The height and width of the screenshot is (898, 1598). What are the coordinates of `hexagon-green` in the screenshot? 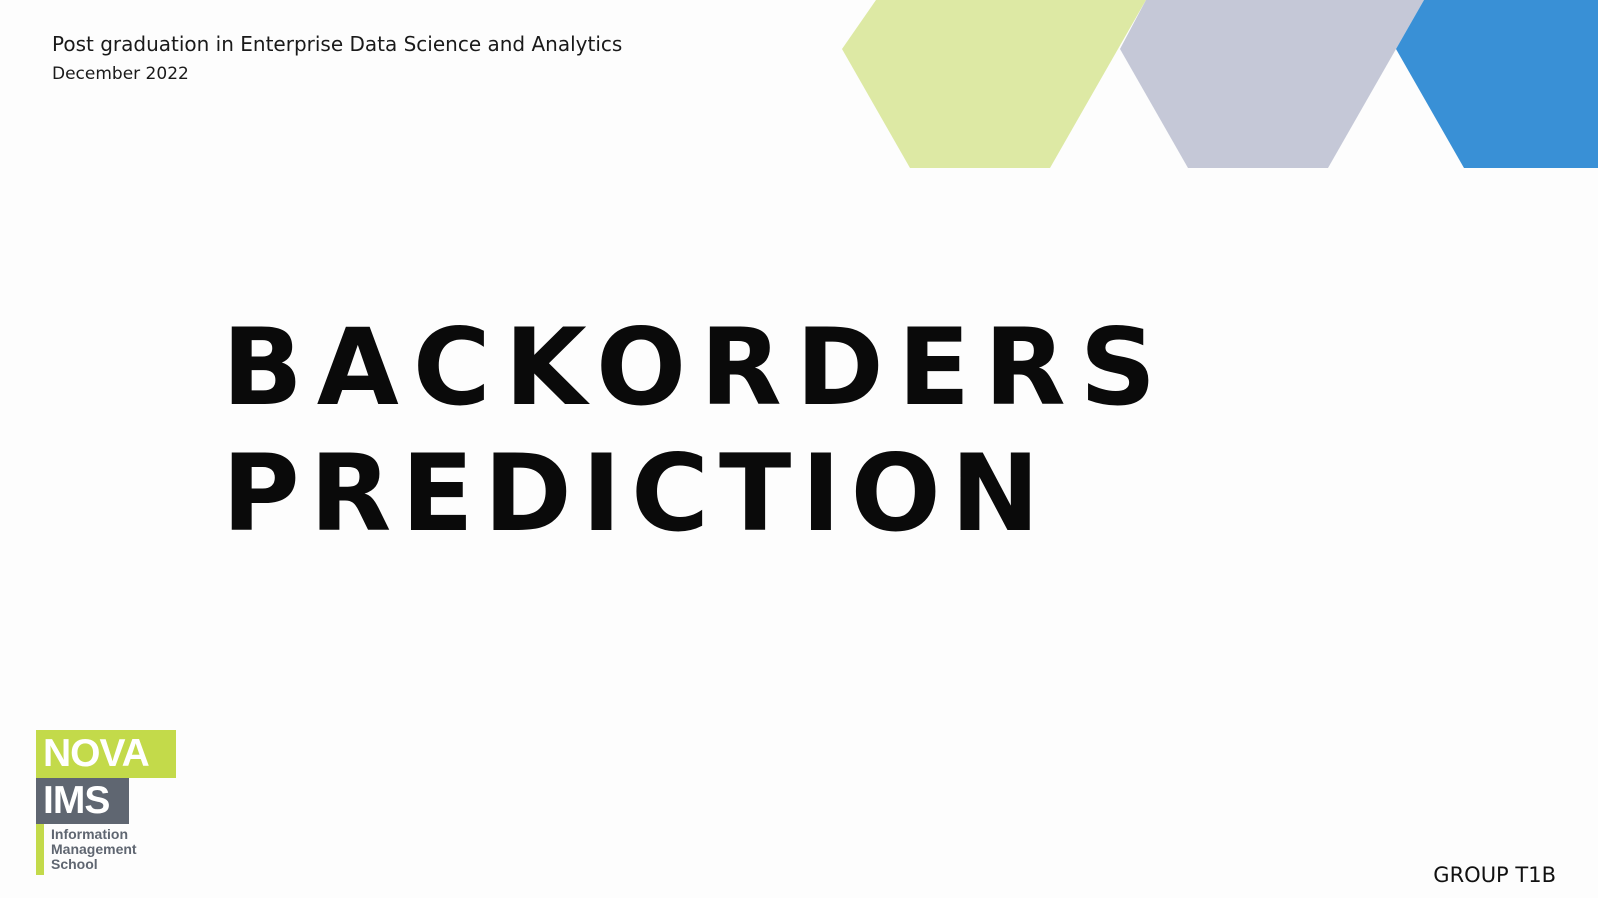 It's located at (994, 84).